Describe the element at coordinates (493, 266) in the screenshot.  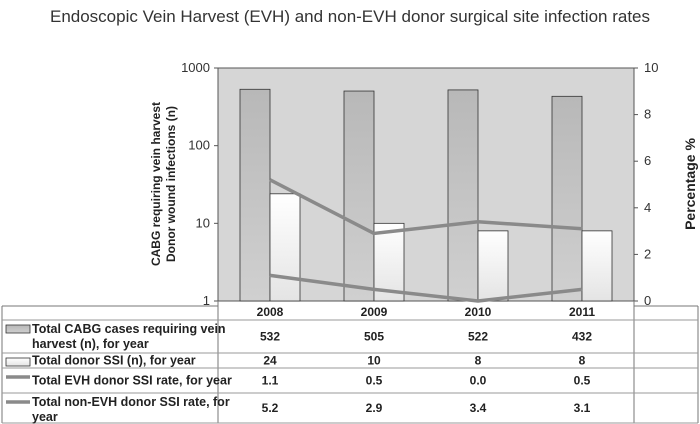
I see `bar-ssi-2010` at that location.